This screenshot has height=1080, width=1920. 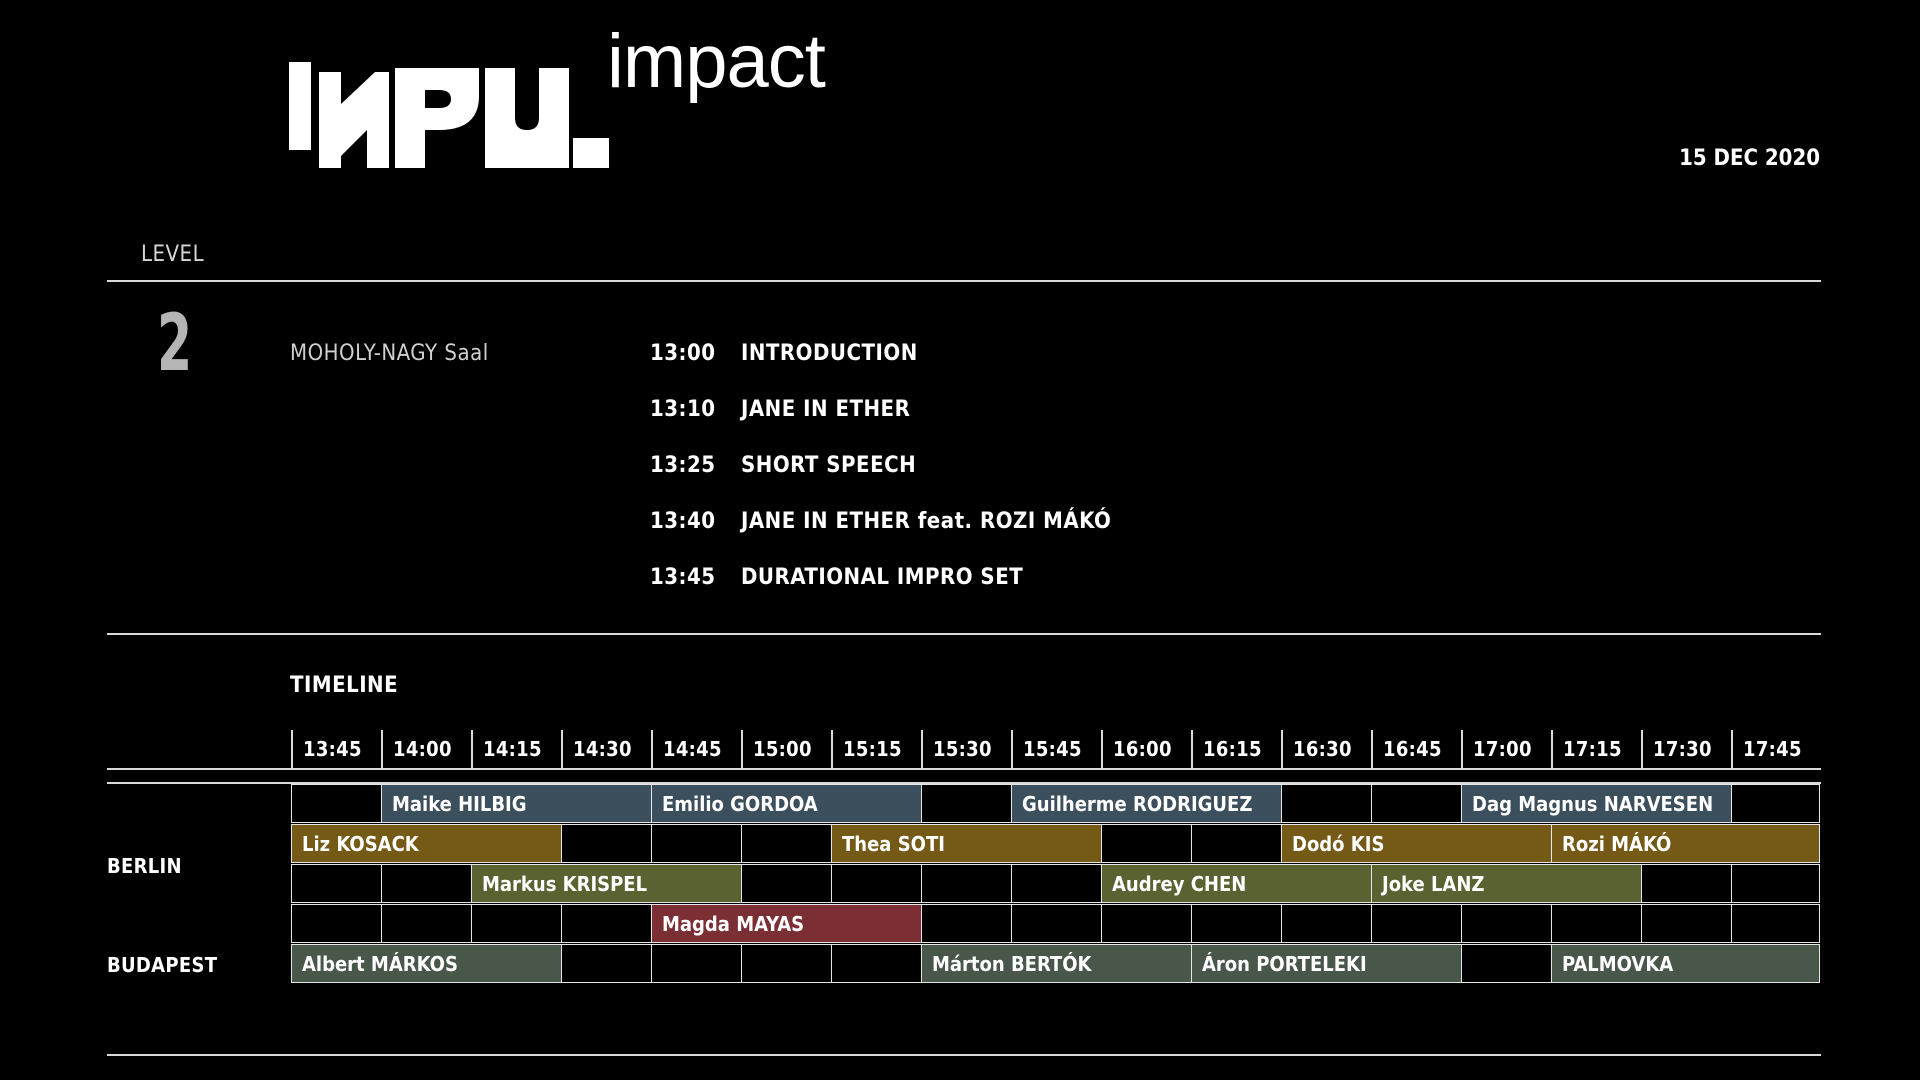 I want to click on timeline-tick-label: 15:30, so click(x=962, y=749).